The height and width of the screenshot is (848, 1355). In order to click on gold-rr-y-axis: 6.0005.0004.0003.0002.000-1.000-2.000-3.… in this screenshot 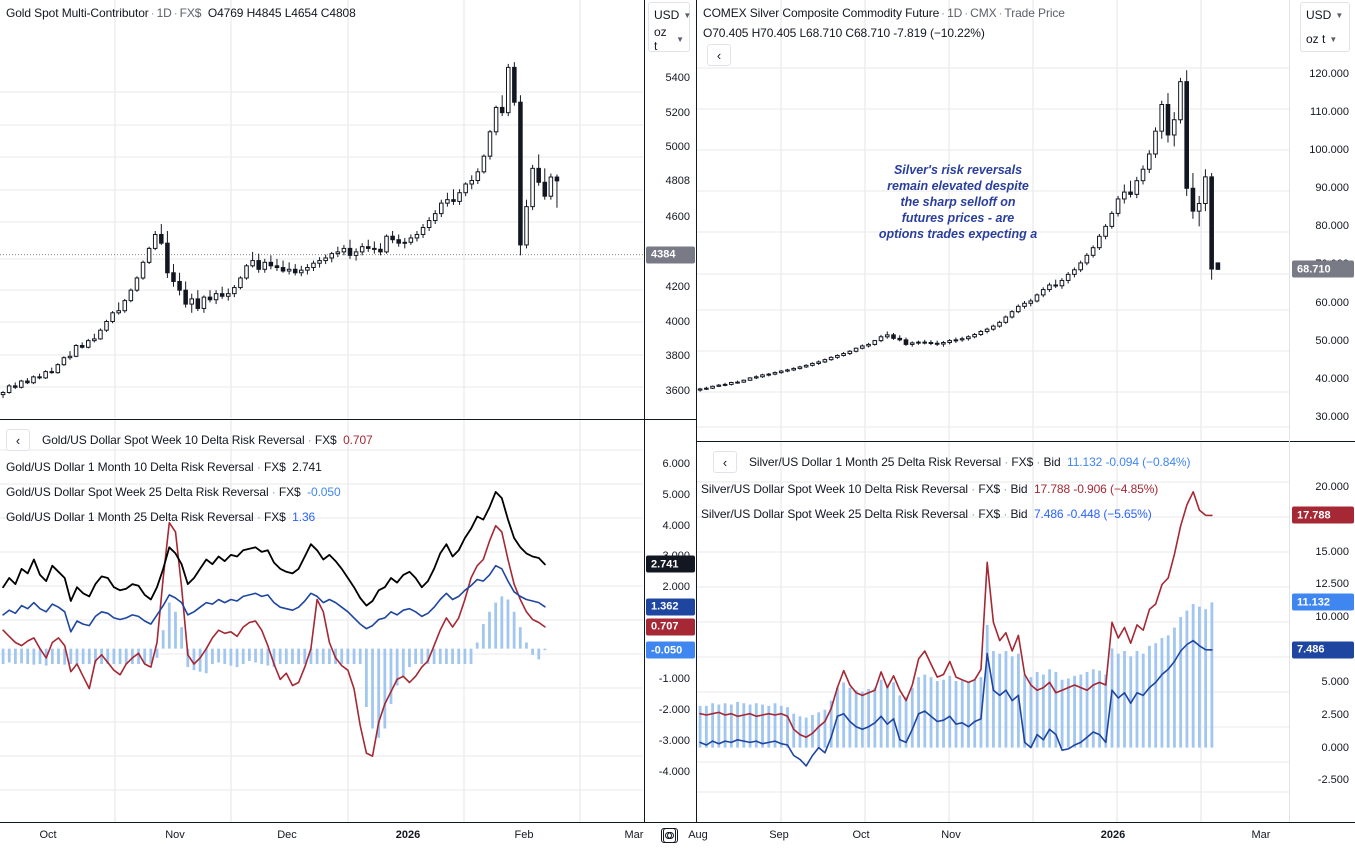, I will do `click(670, 621)`.